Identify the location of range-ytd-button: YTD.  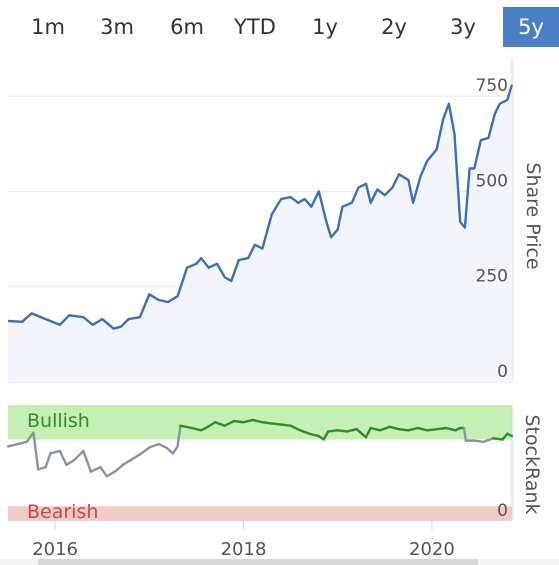
(255, 27).